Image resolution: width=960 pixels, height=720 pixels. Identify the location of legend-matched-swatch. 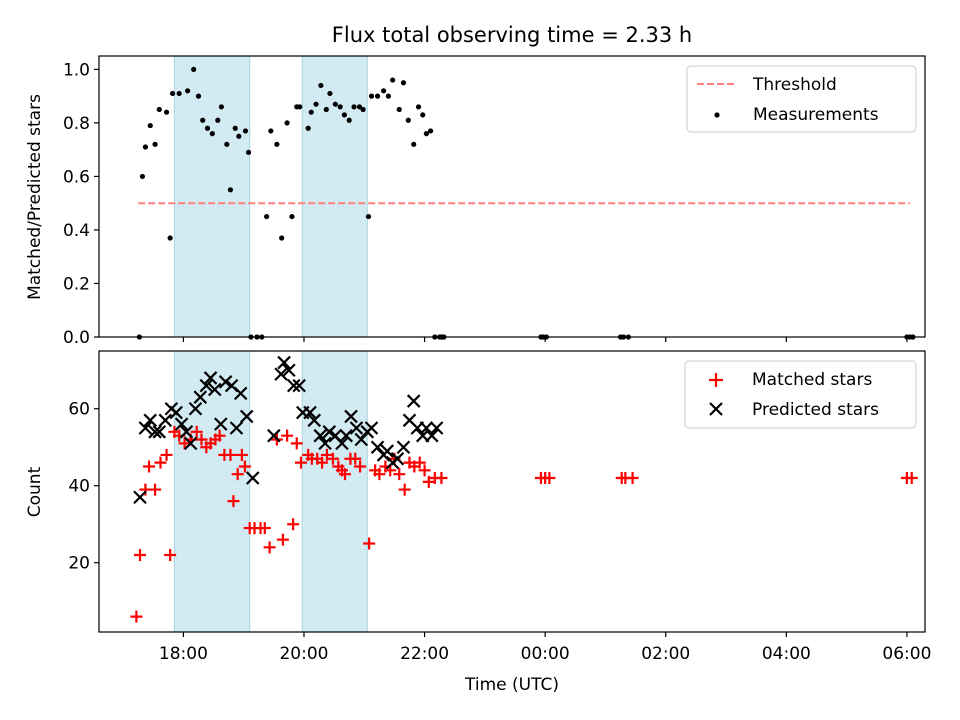
(716, 380).